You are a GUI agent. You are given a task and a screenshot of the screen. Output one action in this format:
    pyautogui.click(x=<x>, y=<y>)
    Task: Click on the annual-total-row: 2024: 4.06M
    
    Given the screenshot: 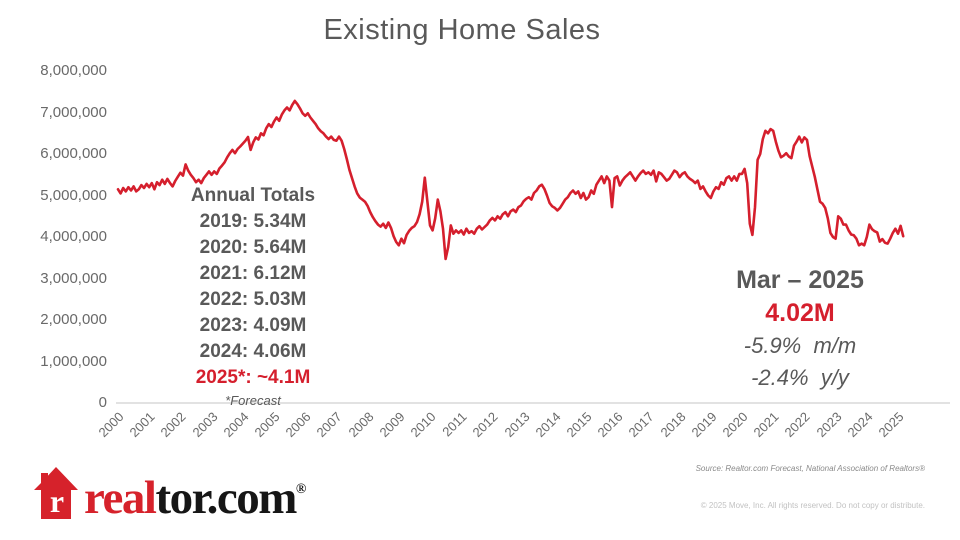 What is the action you would take?
    pyautogui.click(x=253, y=351)
    